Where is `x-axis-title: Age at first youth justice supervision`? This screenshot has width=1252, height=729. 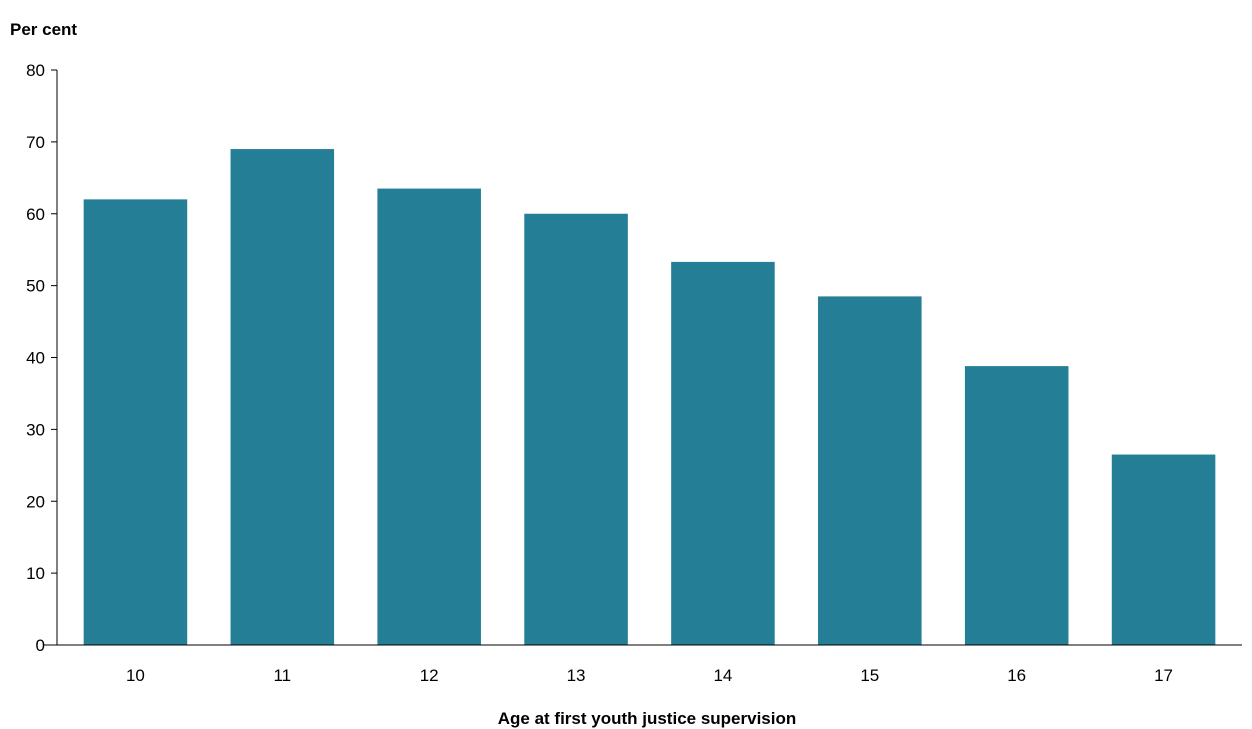
x-axis-title: Age at first youth justice supervision is located at coordinates (647, 718).